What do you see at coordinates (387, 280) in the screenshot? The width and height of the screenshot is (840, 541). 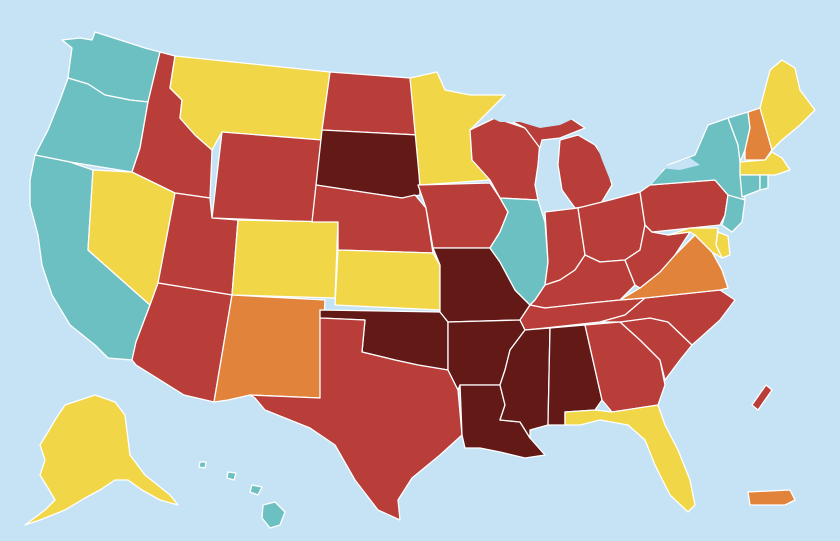 I see `state-kansas` at bounding box center [387, 280].